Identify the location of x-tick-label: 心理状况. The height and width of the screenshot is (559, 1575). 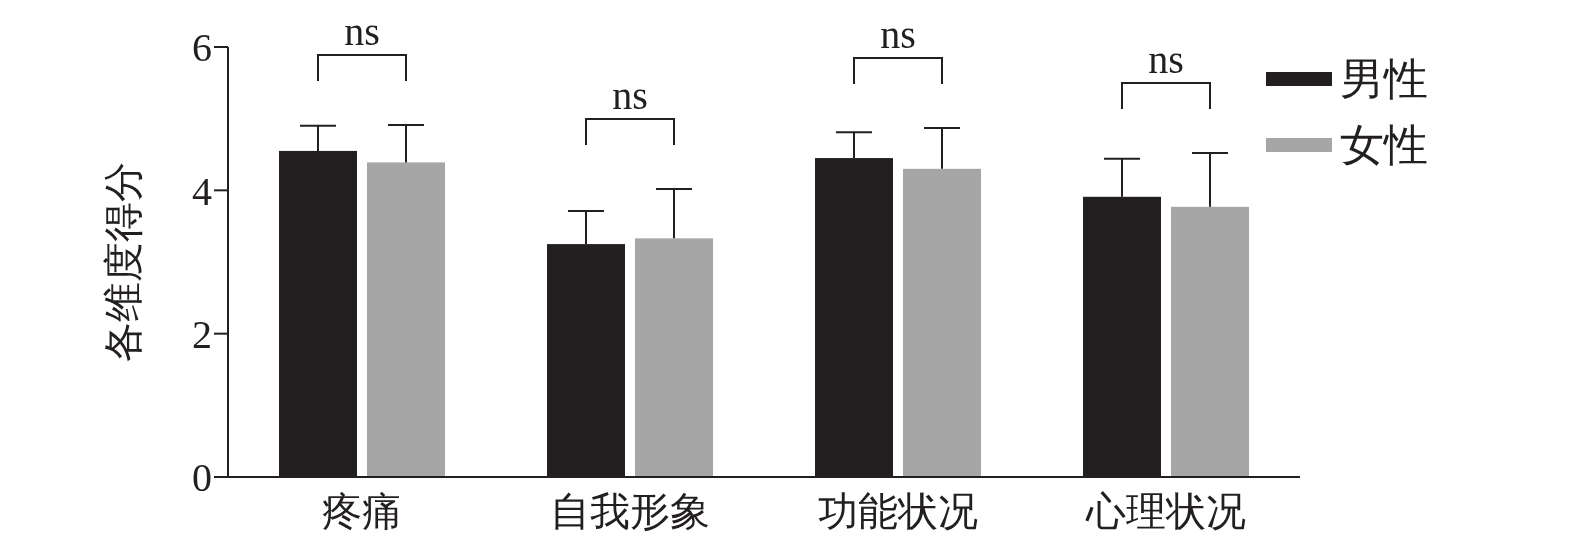
(1165, 512).